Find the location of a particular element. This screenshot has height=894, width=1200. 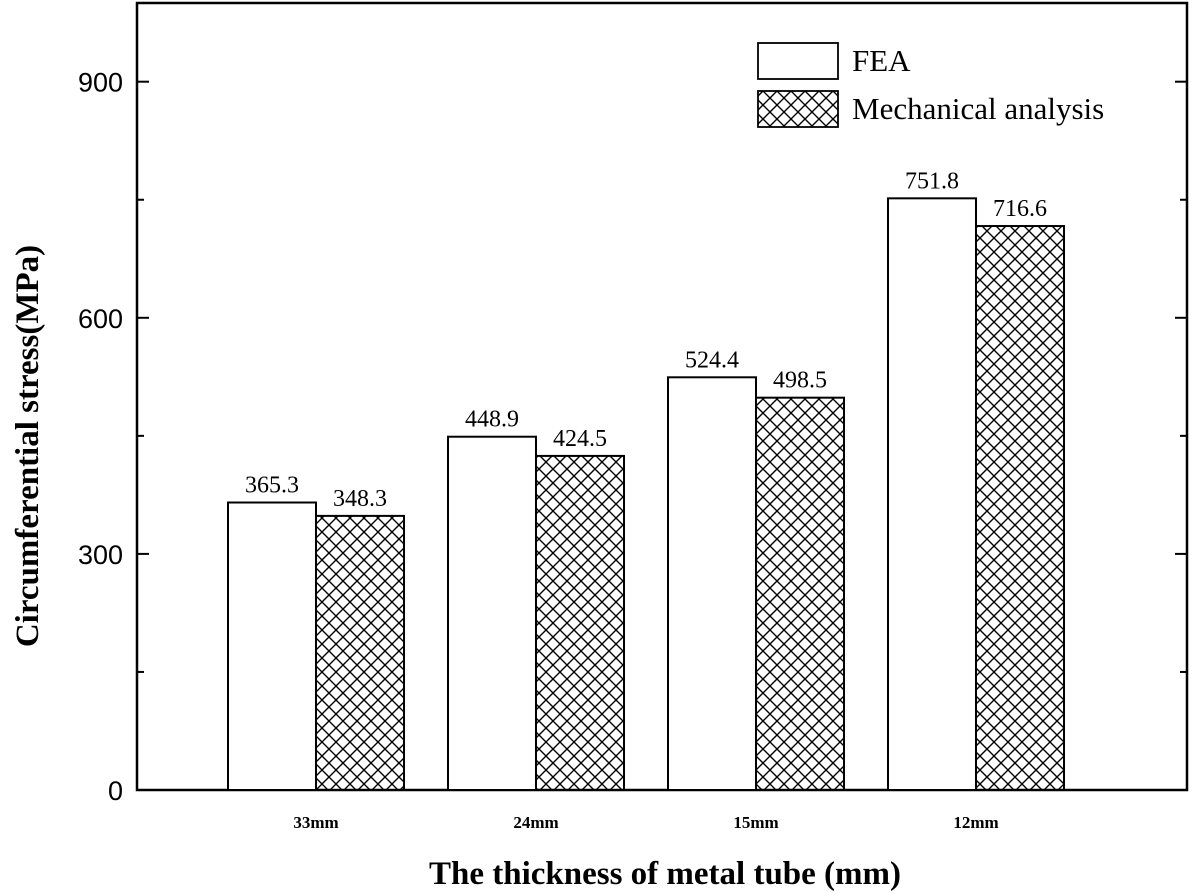

bar-mechanical-33mm is located at coordinates (360, 652).